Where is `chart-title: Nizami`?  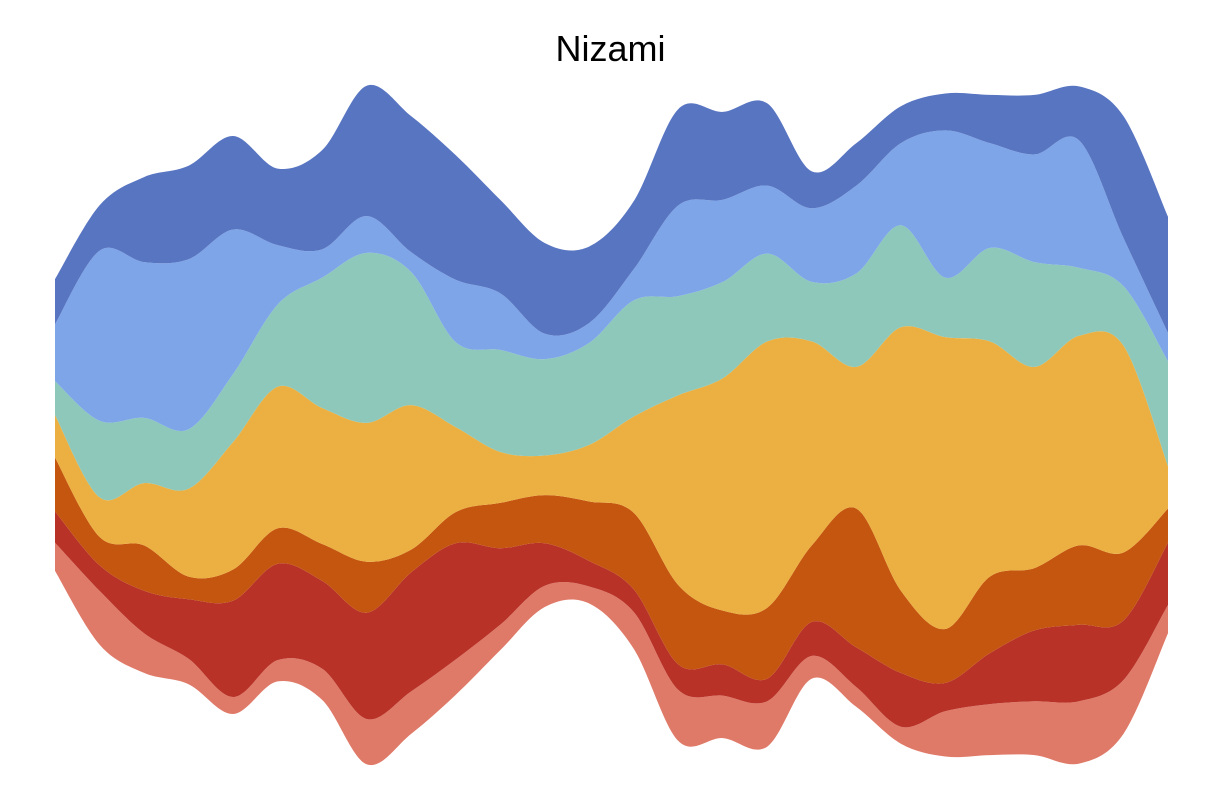 chart-title: Nizami is located at coordinates (610, 48).